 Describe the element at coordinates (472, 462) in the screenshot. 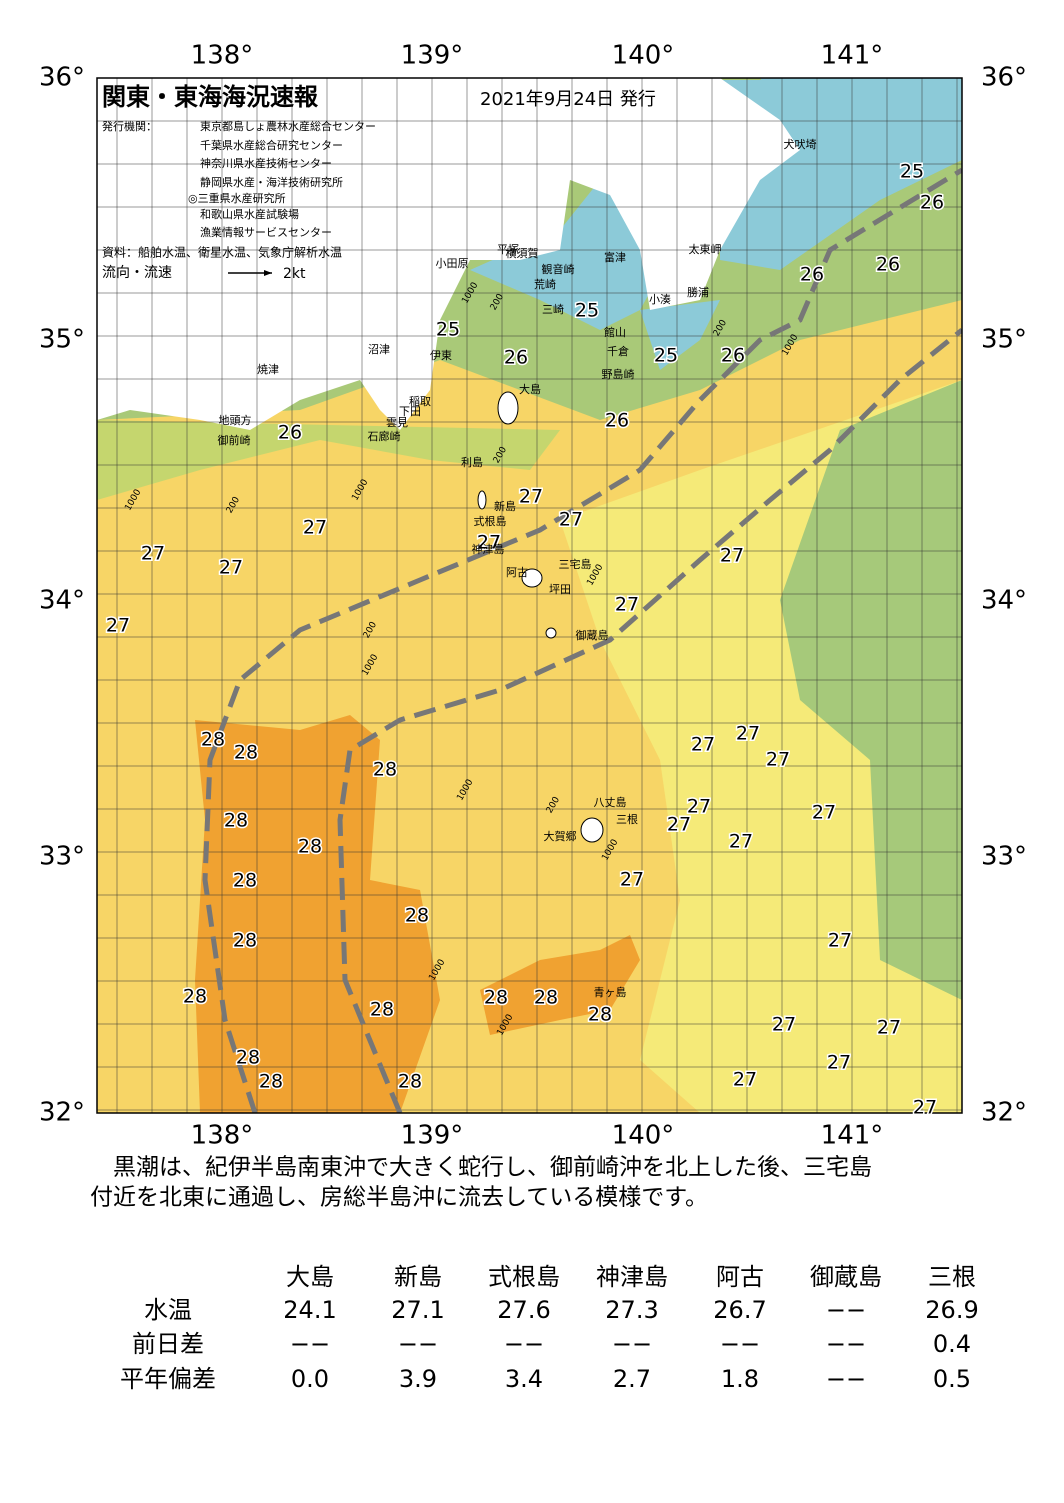

I see `place-name: 利島` at that location.